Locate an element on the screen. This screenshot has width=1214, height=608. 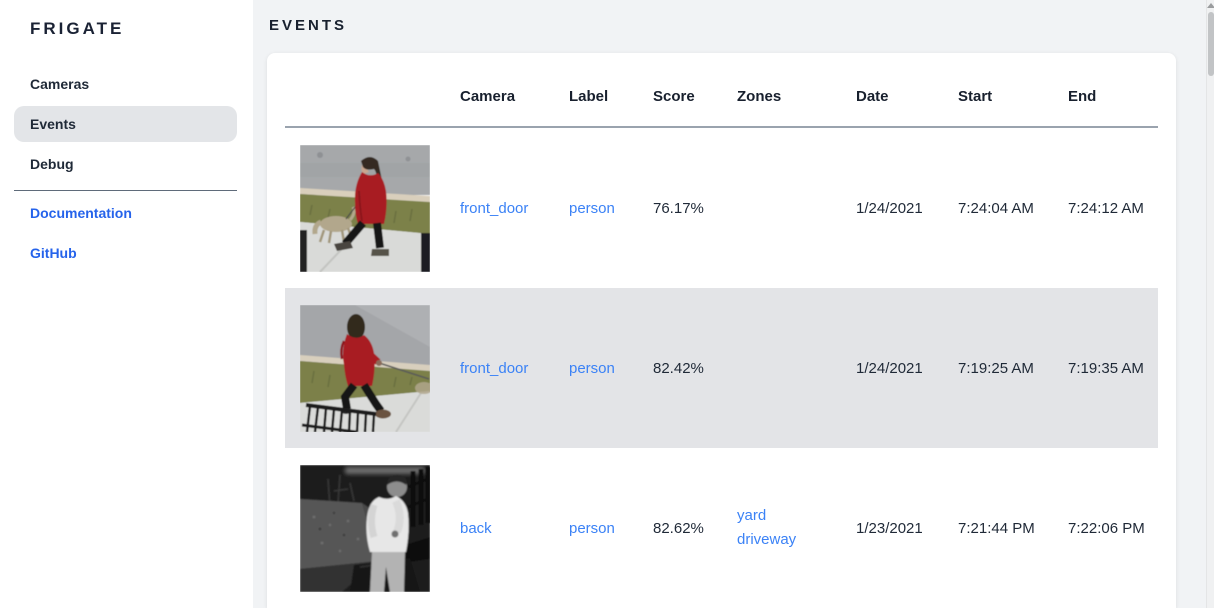
sidebar-item-cameras: Cameras is located at coordinates (60, 84).